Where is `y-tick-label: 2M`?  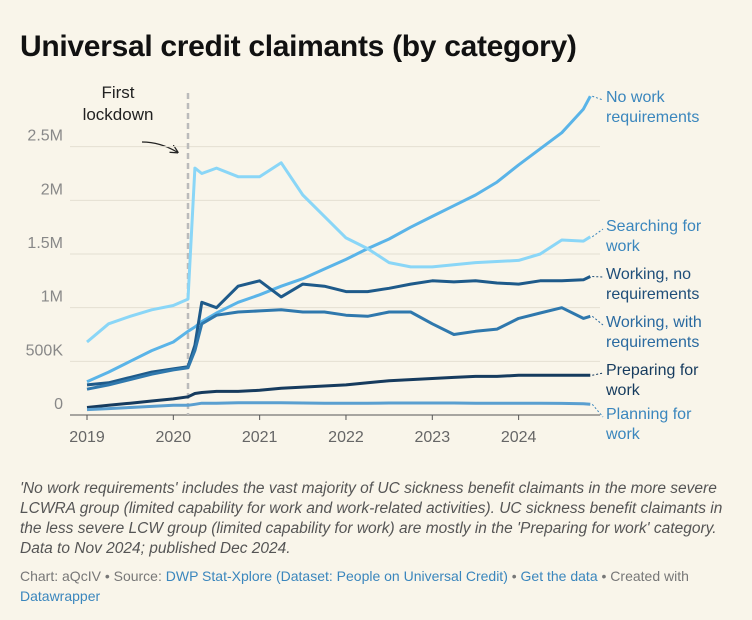 y-tick-label: 2M is located at coordinates (52, 189).